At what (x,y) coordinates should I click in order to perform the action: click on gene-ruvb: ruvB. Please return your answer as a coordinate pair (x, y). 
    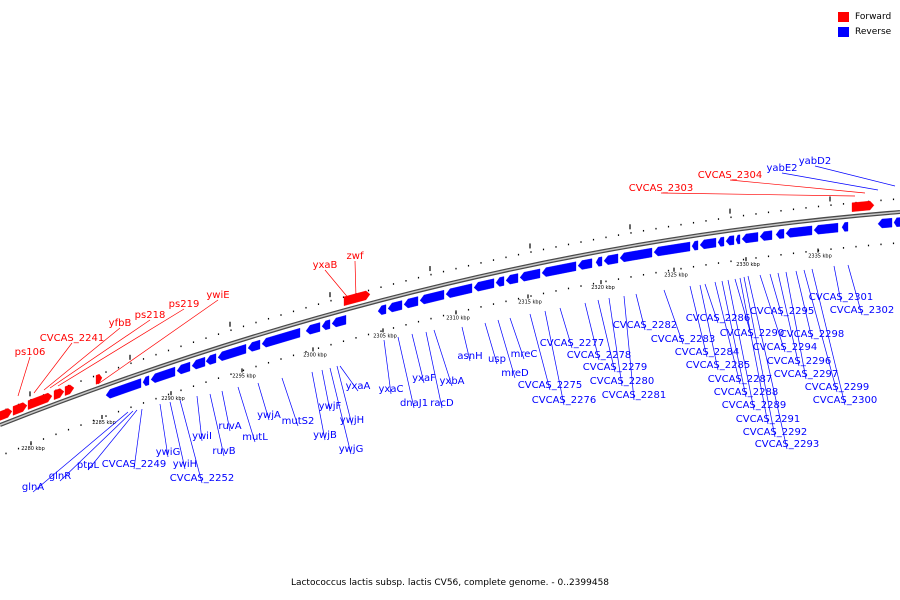
    Looking at the image, I should click on (222, 425).